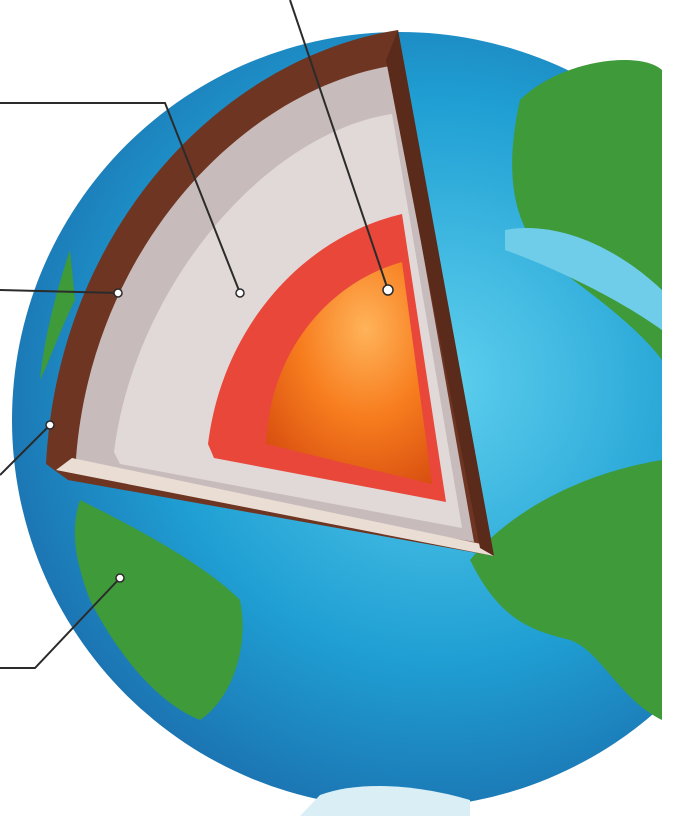 This screenshot has width=678, height=816. Describe the element at coordinates (583, 279) in the screenshot. I see `ocean-highlight` at that location.